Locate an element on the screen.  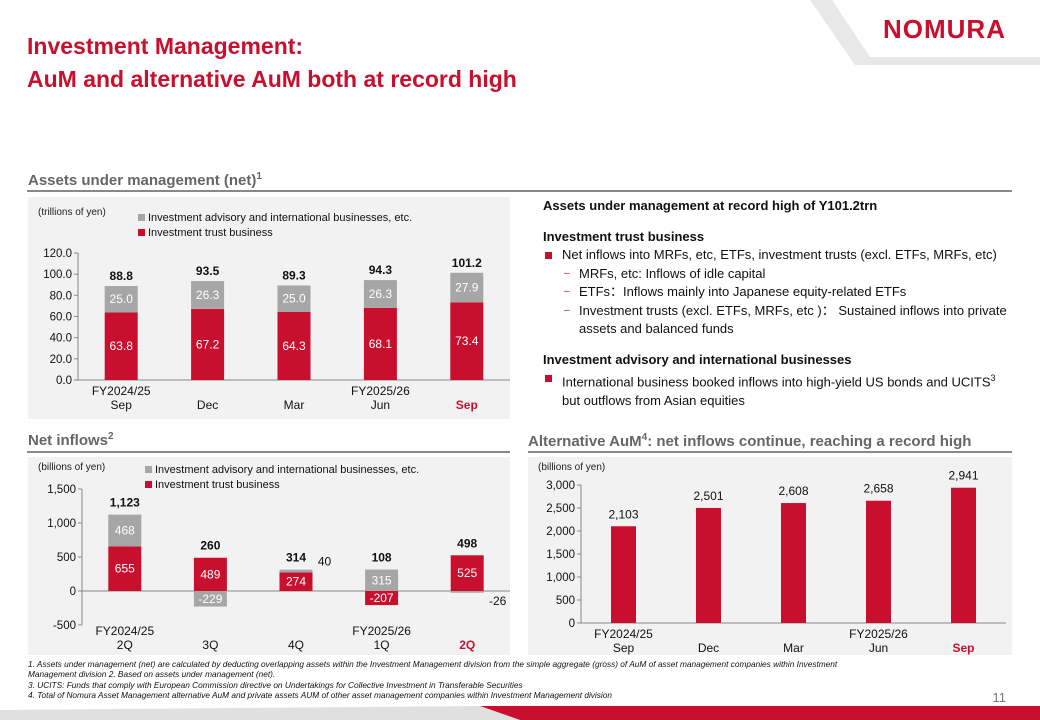
total-label: 88.8 is located at coordinates (122, 276).